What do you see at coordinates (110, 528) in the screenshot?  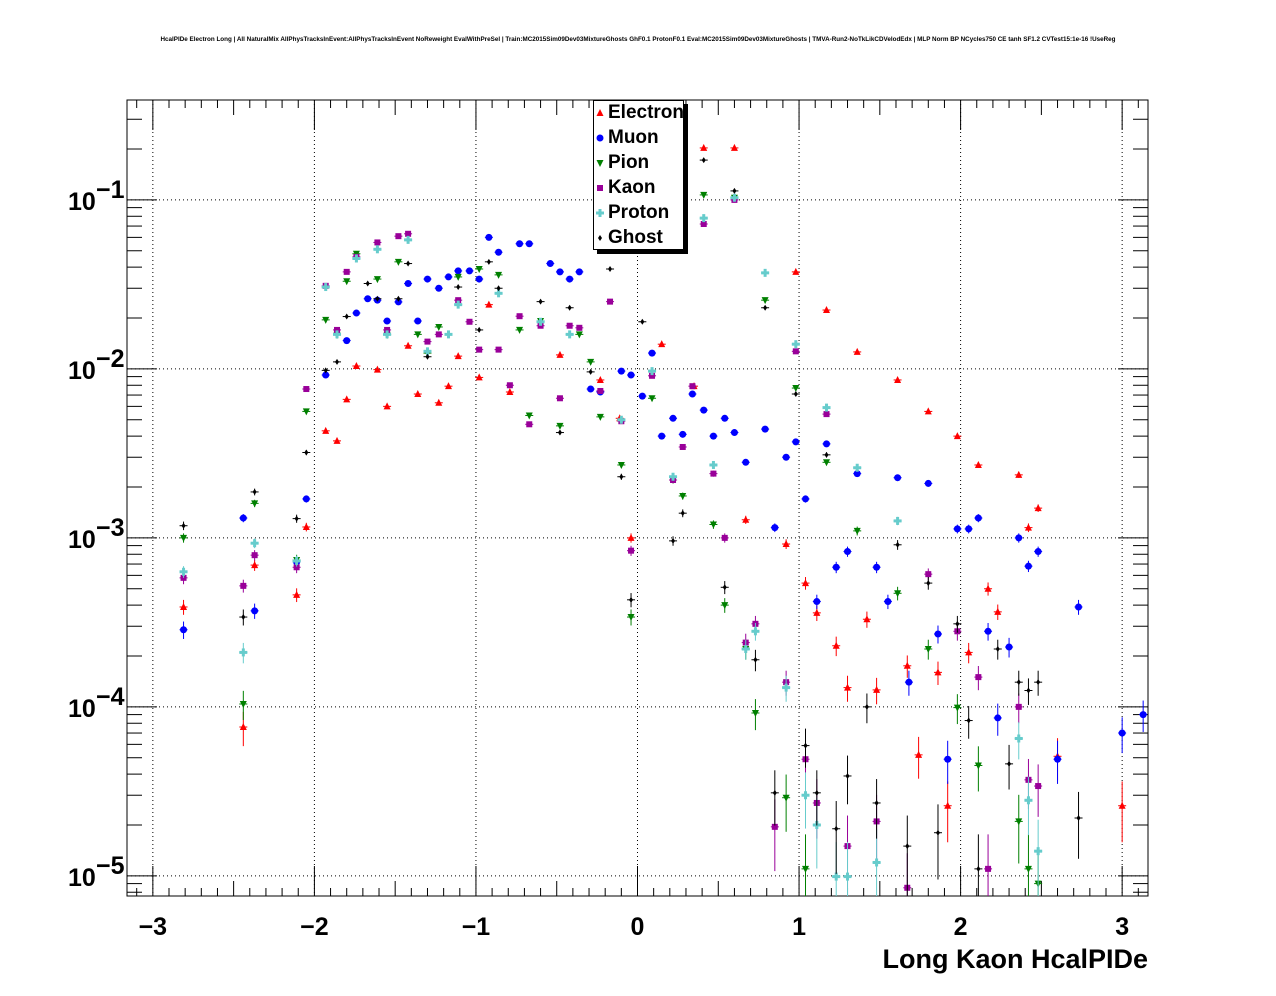 I see `y-tick-exponent: −3` at bounding box center [110, 528].